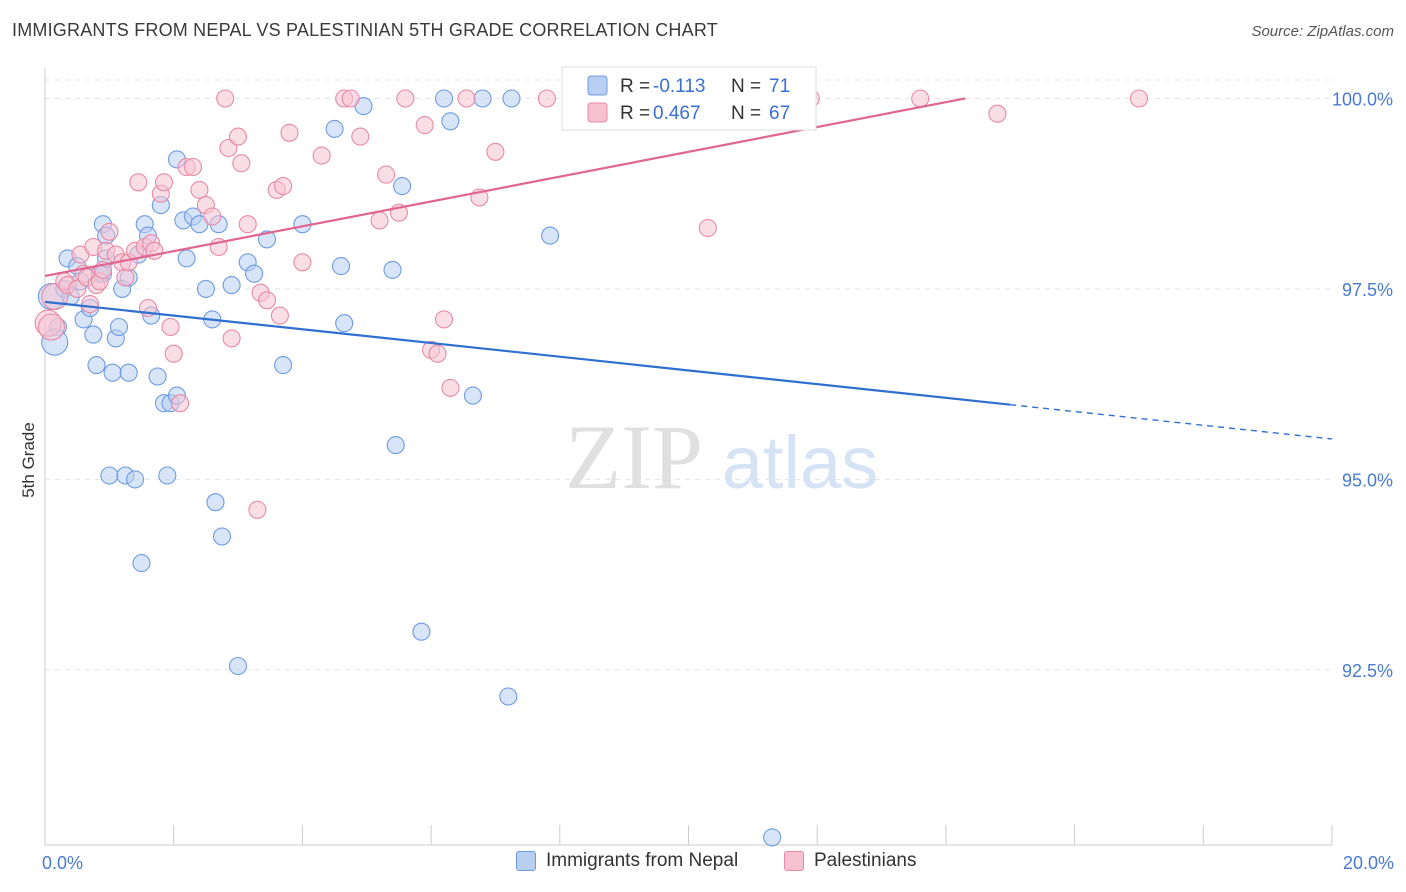  What do you see at coordinates (679, 86) in the screenshot?
I see `legend-r-value-nepal: -0.113` at bounding box center [679, 86].